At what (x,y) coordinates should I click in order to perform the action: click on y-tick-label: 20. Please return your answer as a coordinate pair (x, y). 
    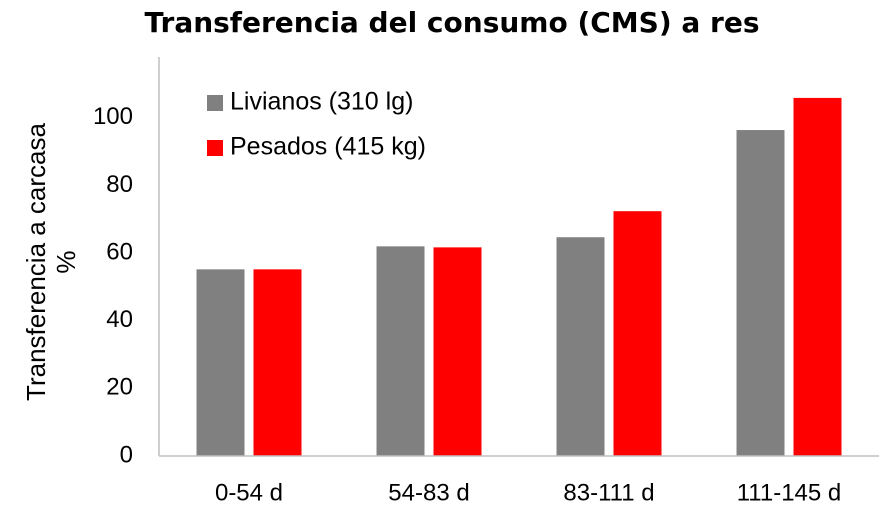
    Looking at the image, I should click on (119, 387).